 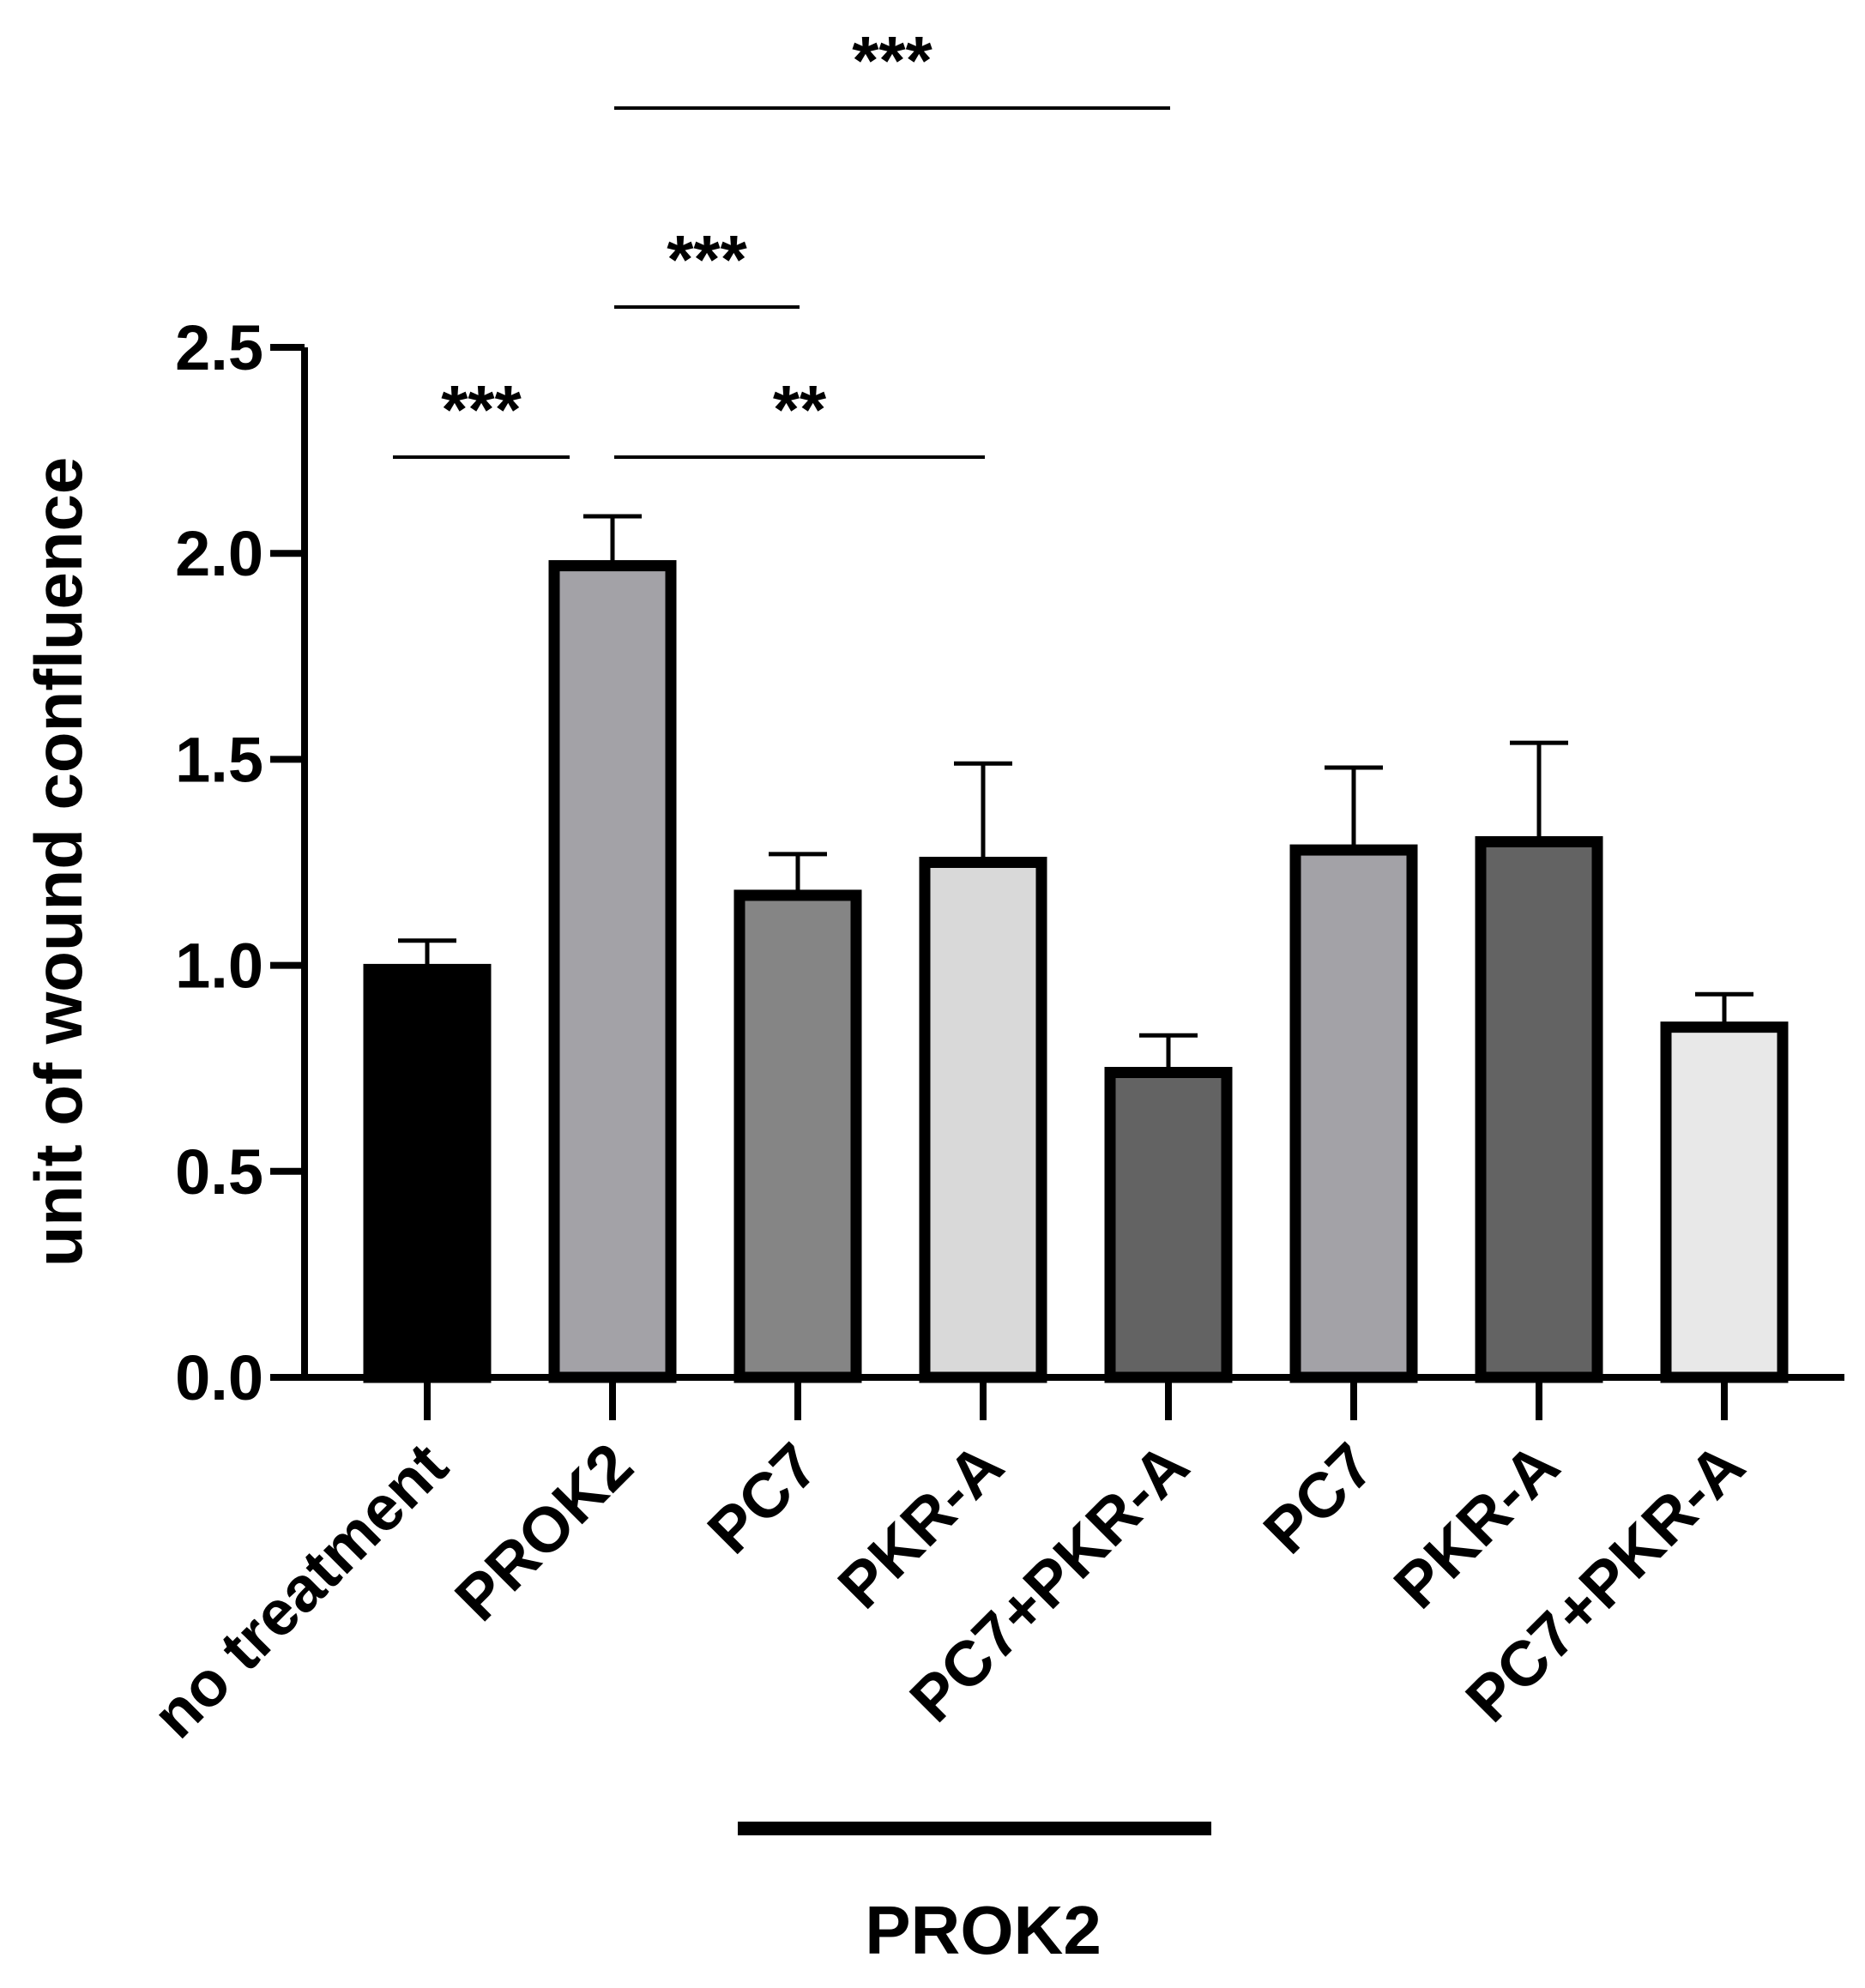 I want to click on x-category-label: PROK2, so click(x=543, y=1532).